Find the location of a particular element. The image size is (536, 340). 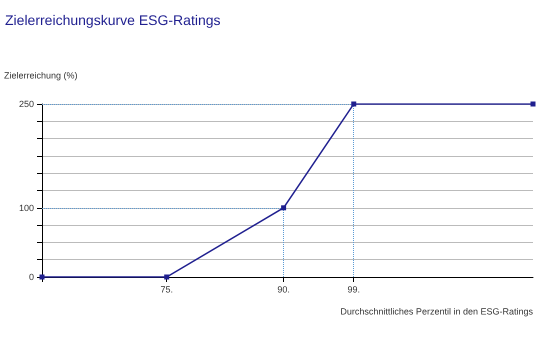

y-tick-label: 0 is located at coordinates (31, 277).